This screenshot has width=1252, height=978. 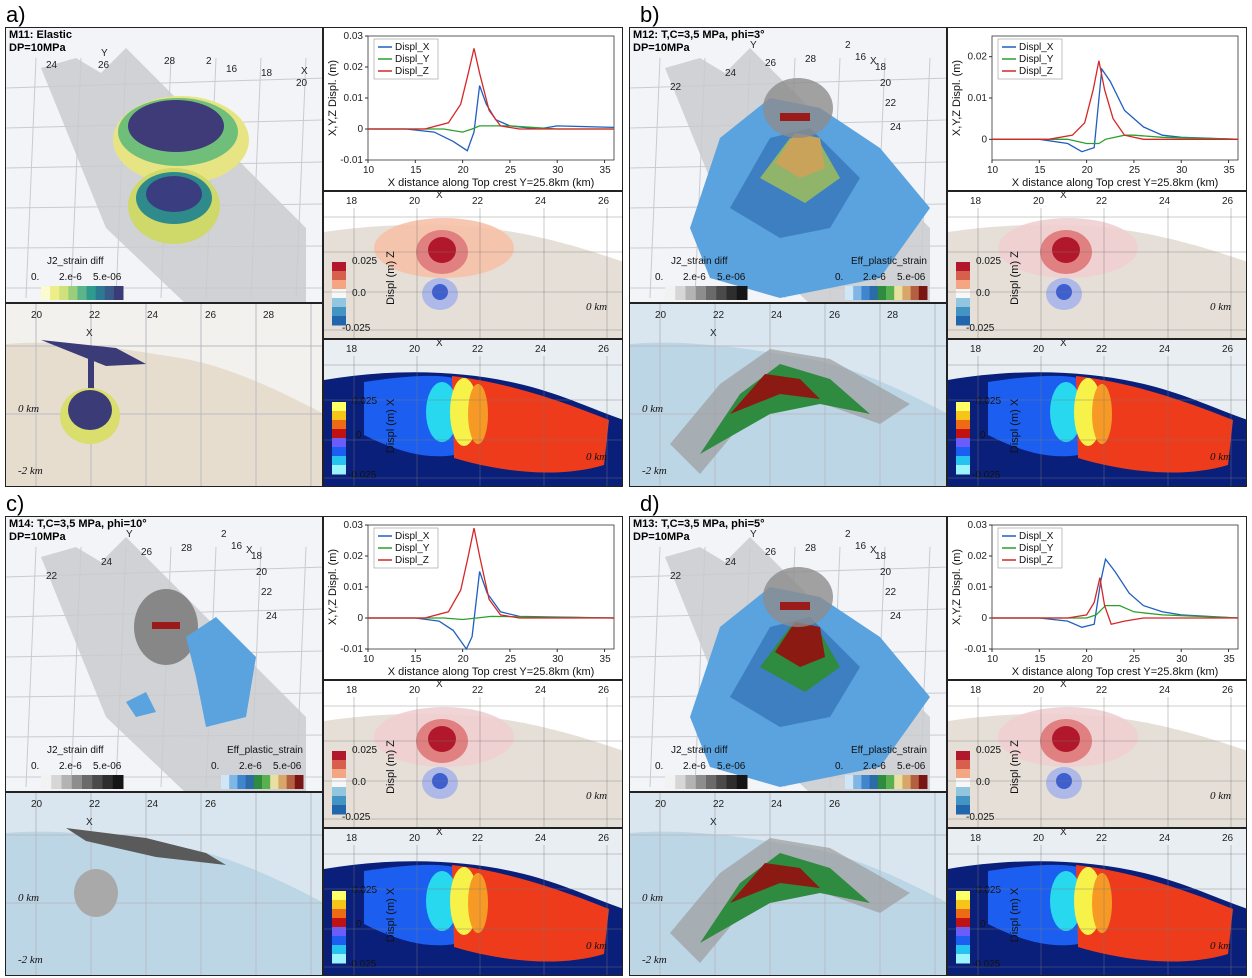 What do you see at coordinates (558, 170) in the screenshot?
I see `chart-x-tick: 30` at bounding box center [558, 170].